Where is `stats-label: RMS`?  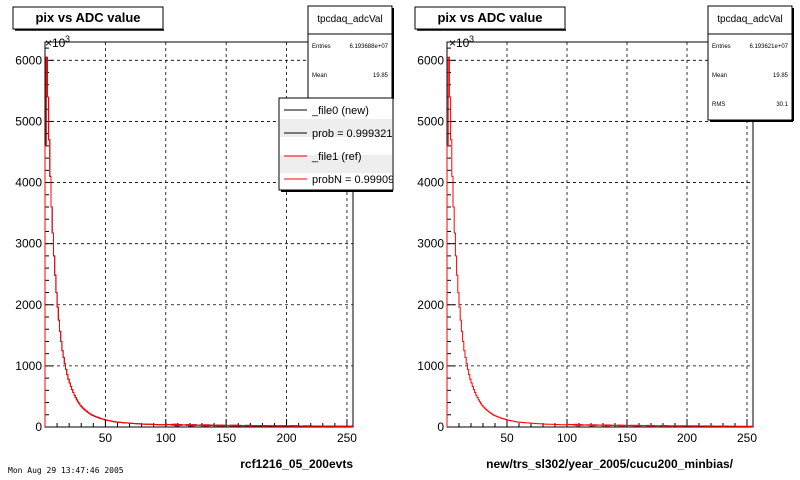
stats-label: RMS is located at coordinates (718, 105).